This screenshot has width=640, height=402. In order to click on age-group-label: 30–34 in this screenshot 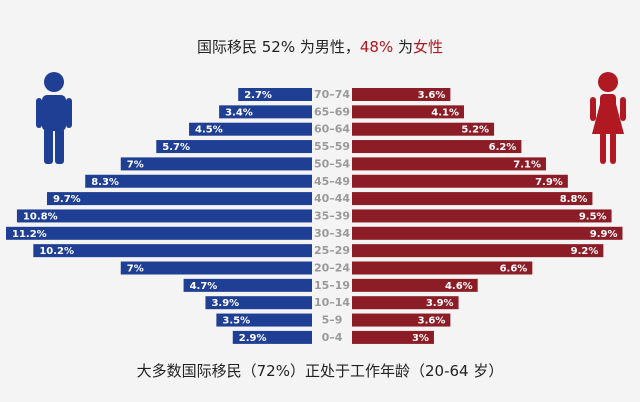, I will do `click(332, 233)`.